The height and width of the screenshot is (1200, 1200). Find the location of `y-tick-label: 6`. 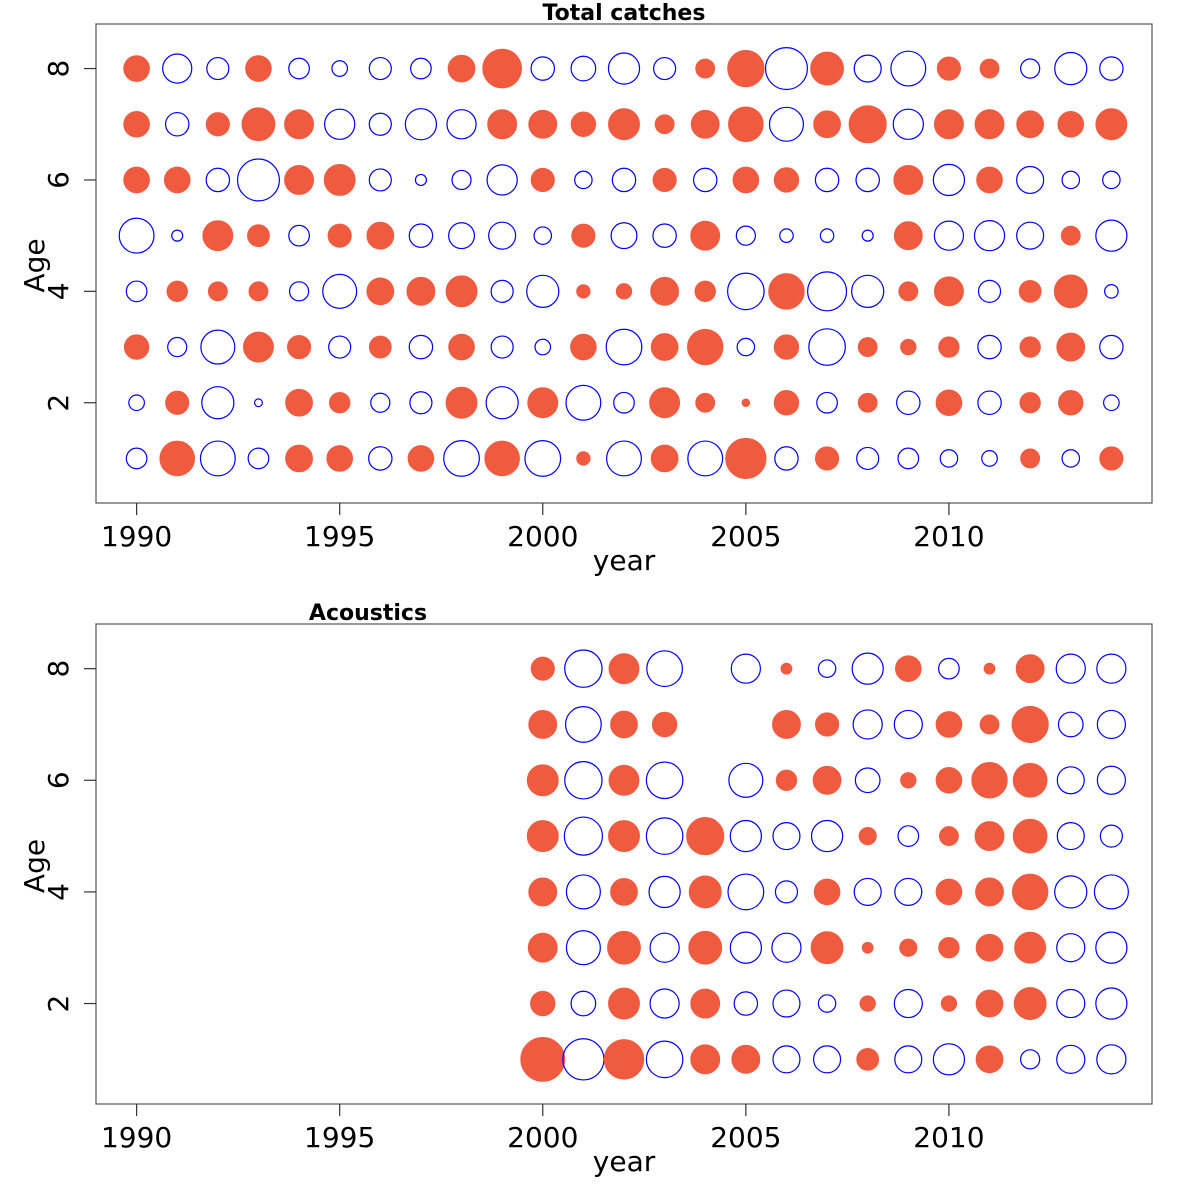

y-tick-label: 6 is located at coordinates (58, 780).